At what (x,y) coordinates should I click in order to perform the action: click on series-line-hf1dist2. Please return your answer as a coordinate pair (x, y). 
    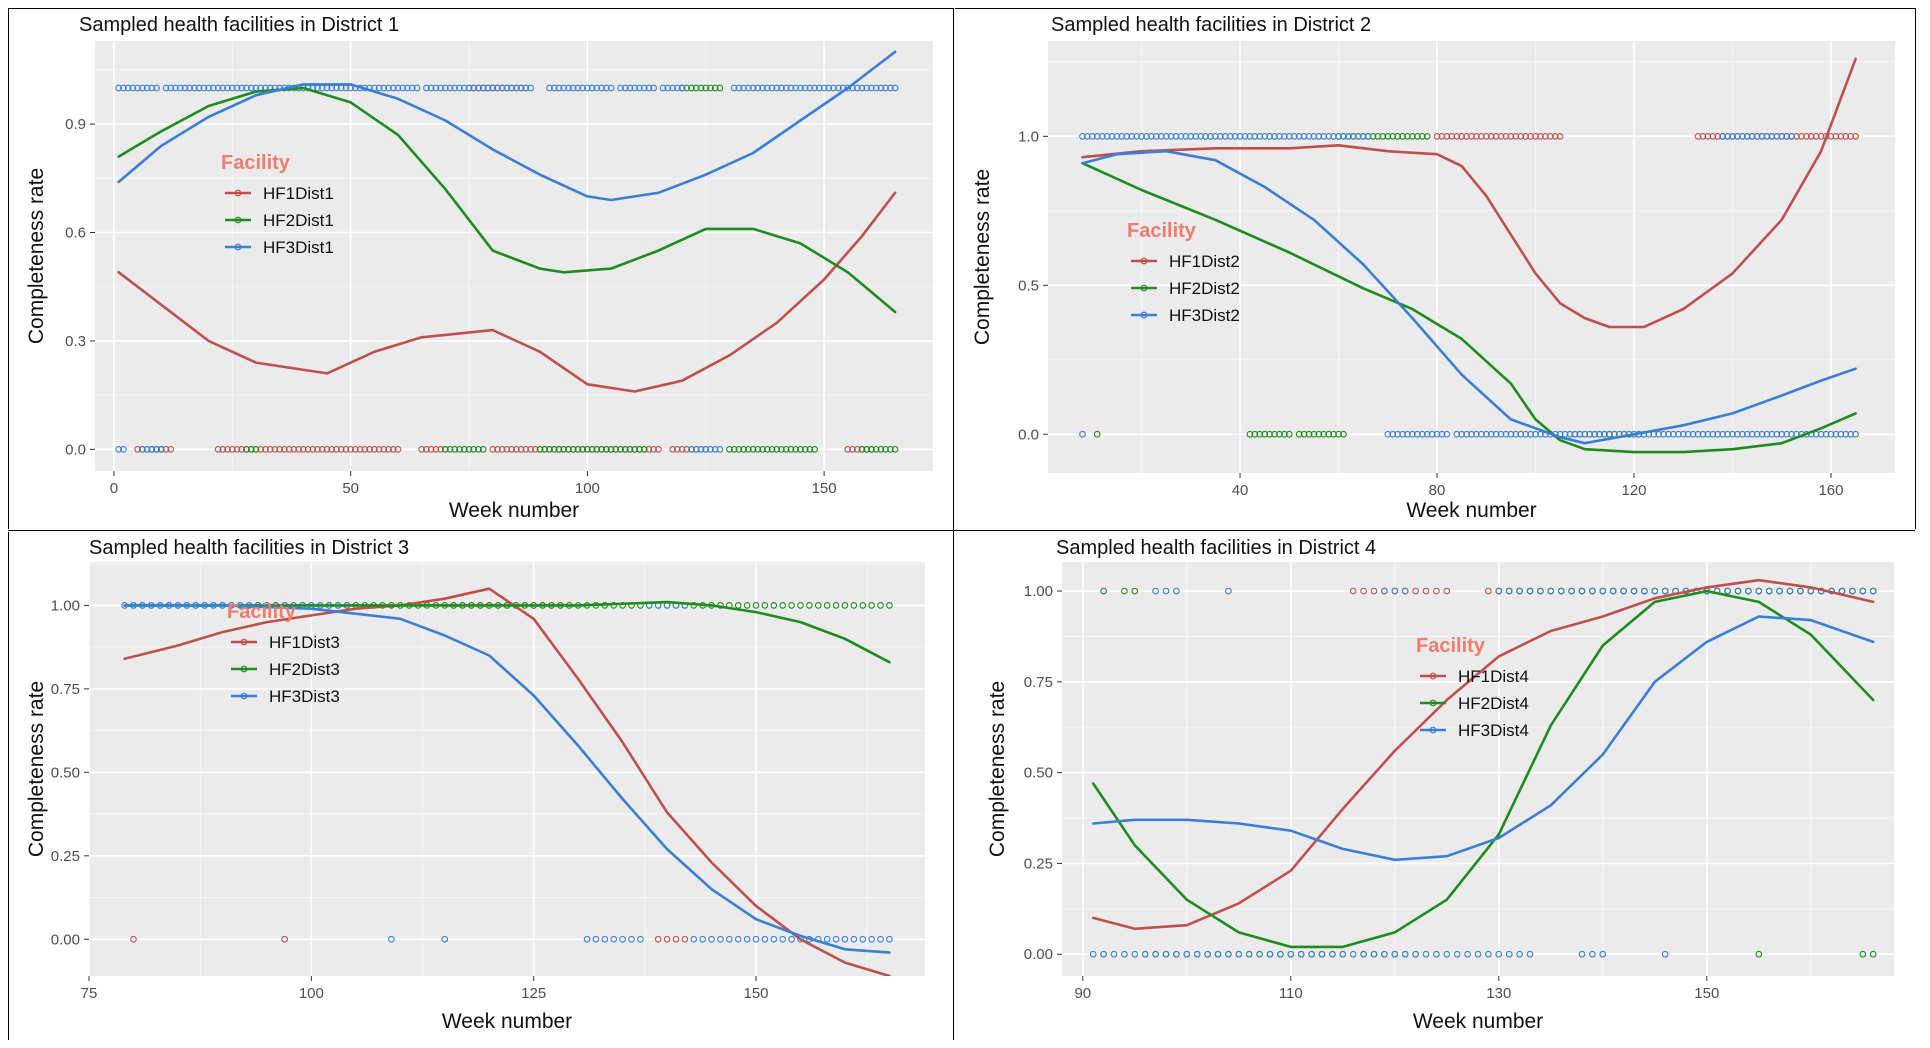
    Looking at the image, I should click on (1469, 193).